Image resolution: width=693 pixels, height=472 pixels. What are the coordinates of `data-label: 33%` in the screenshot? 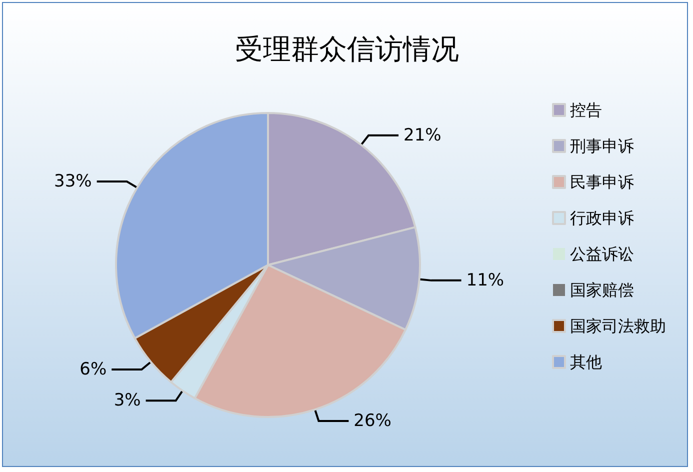 It's located at (73, 182).